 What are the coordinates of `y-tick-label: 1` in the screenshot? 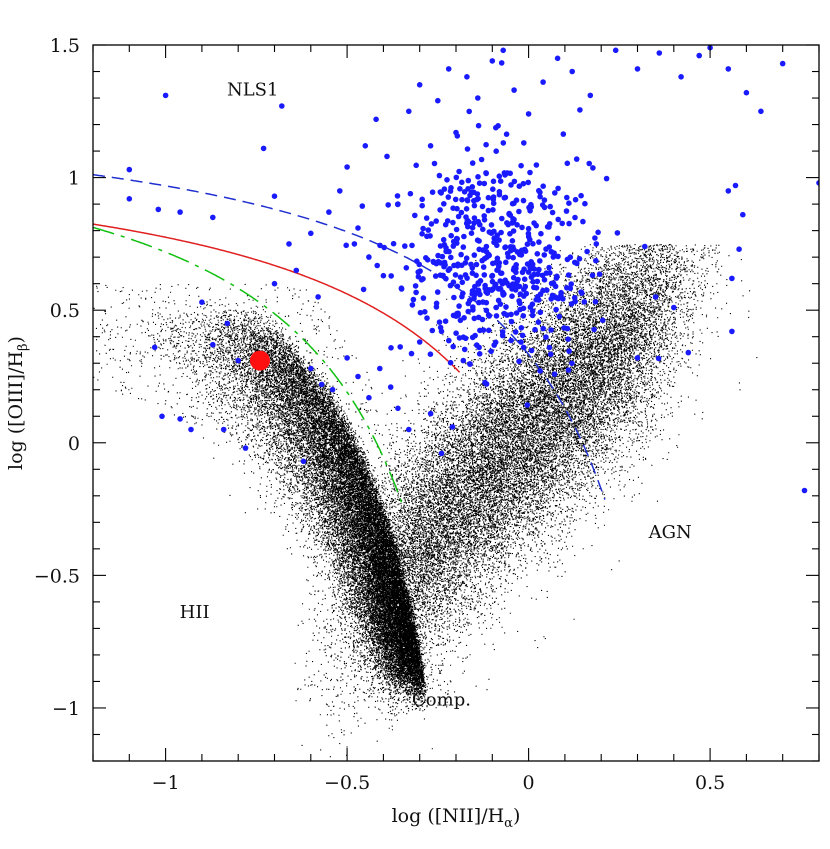 It's located at (74, 179).